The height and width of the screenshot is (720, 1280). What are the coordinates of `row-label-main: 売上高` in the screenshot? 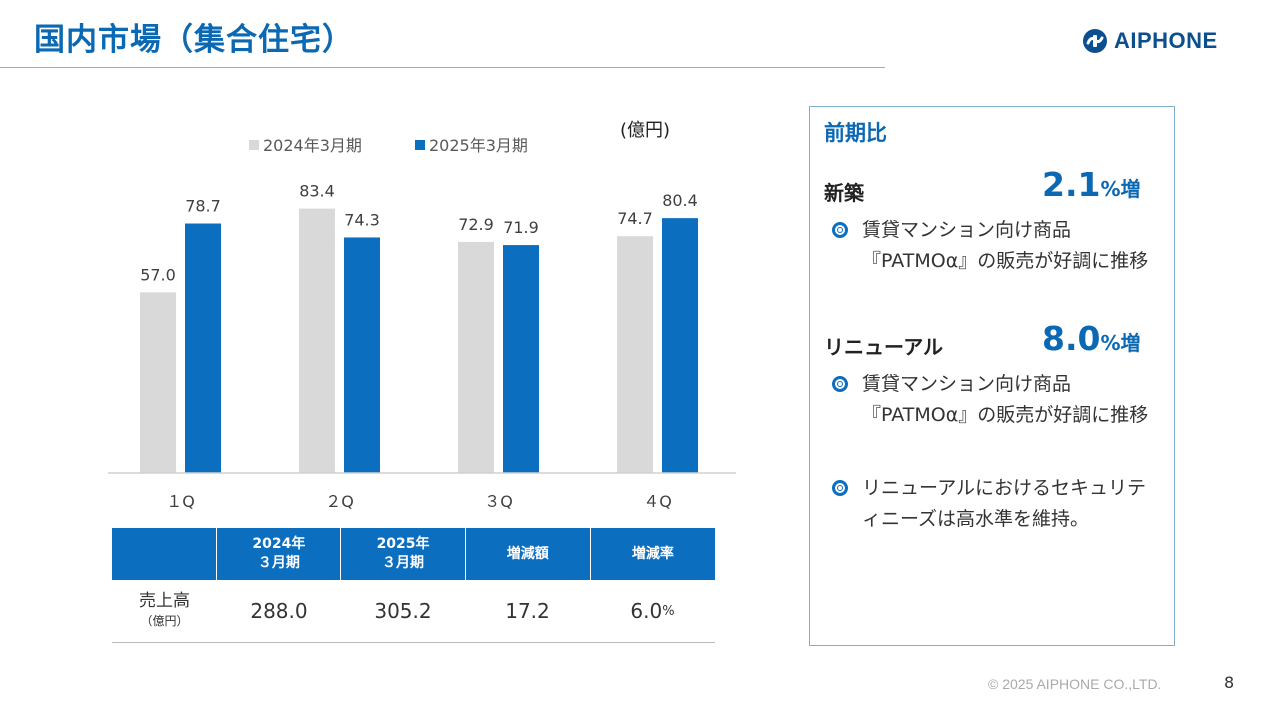 It's located at (164, 601).